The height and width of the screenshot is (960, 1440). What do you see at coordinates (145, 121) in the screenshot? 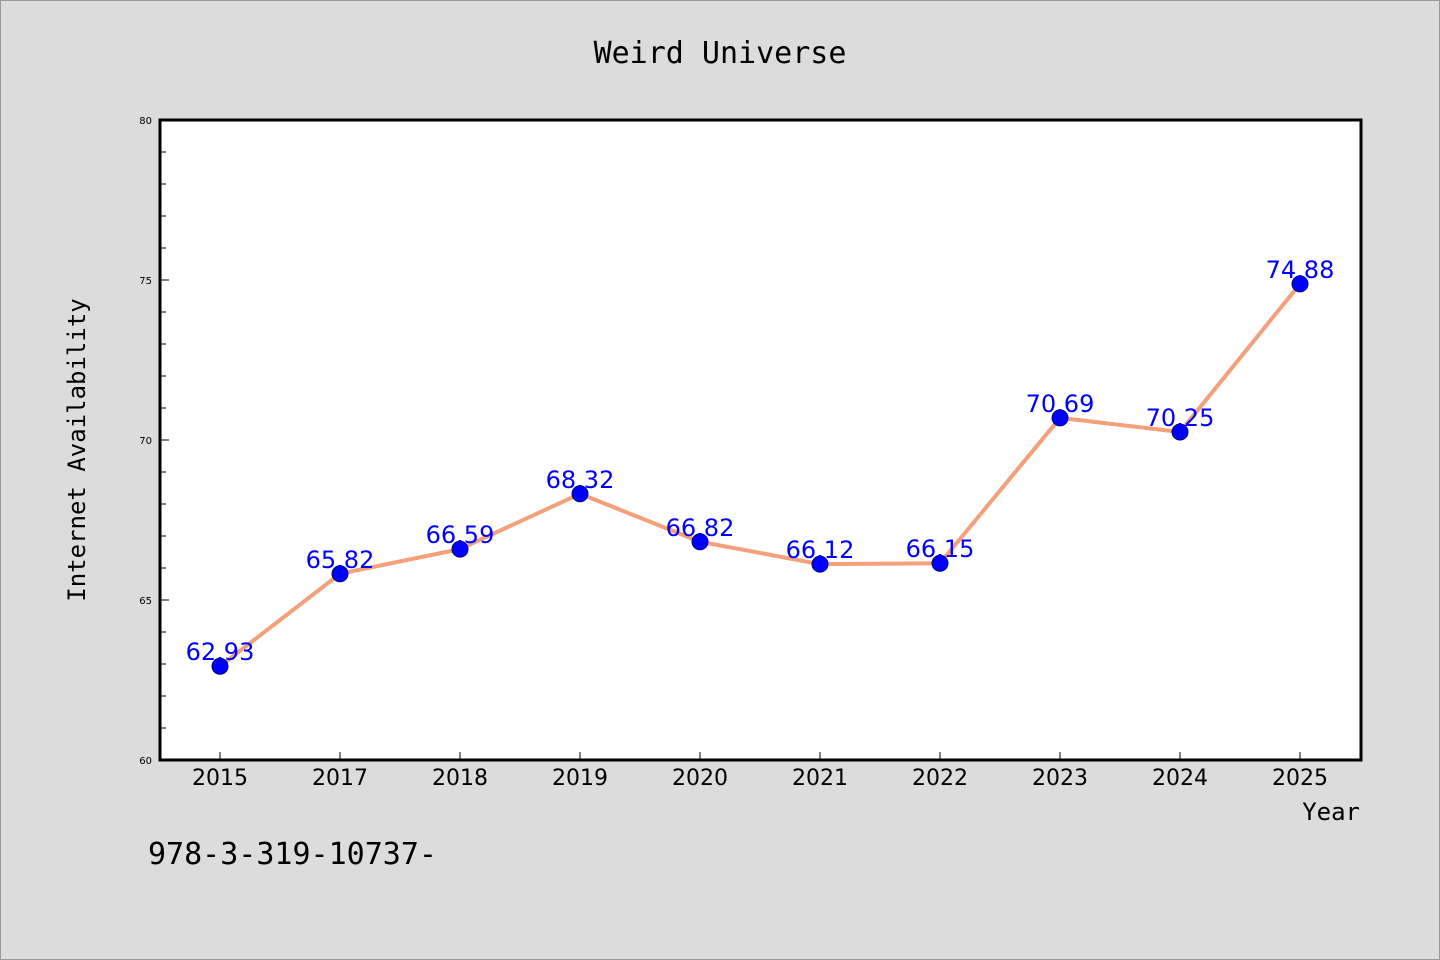
I see `y-tick-label: 80` at bounding box center [145, 121].